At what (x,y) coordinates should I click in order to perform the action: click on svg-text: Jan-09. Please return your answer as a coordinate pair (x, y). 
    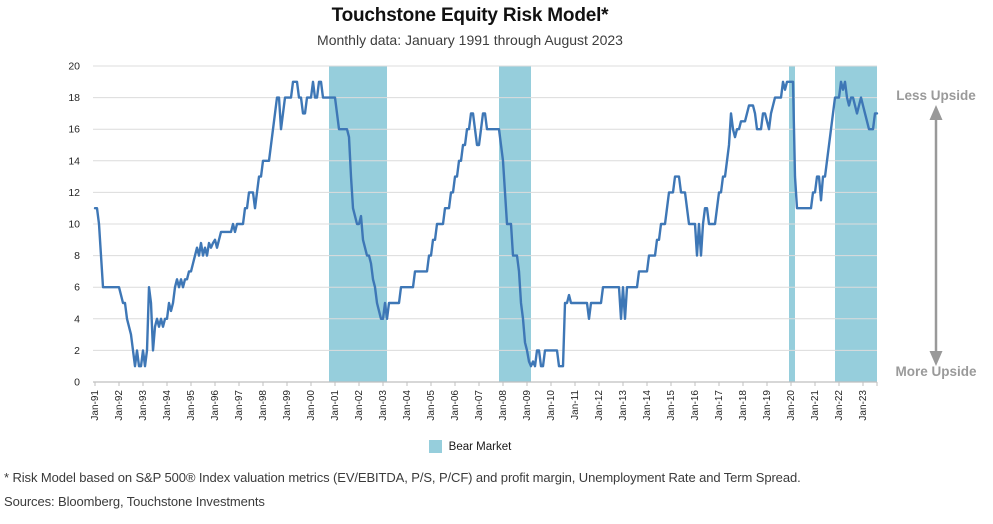
    Looking at the image, I should click on (527, 405).